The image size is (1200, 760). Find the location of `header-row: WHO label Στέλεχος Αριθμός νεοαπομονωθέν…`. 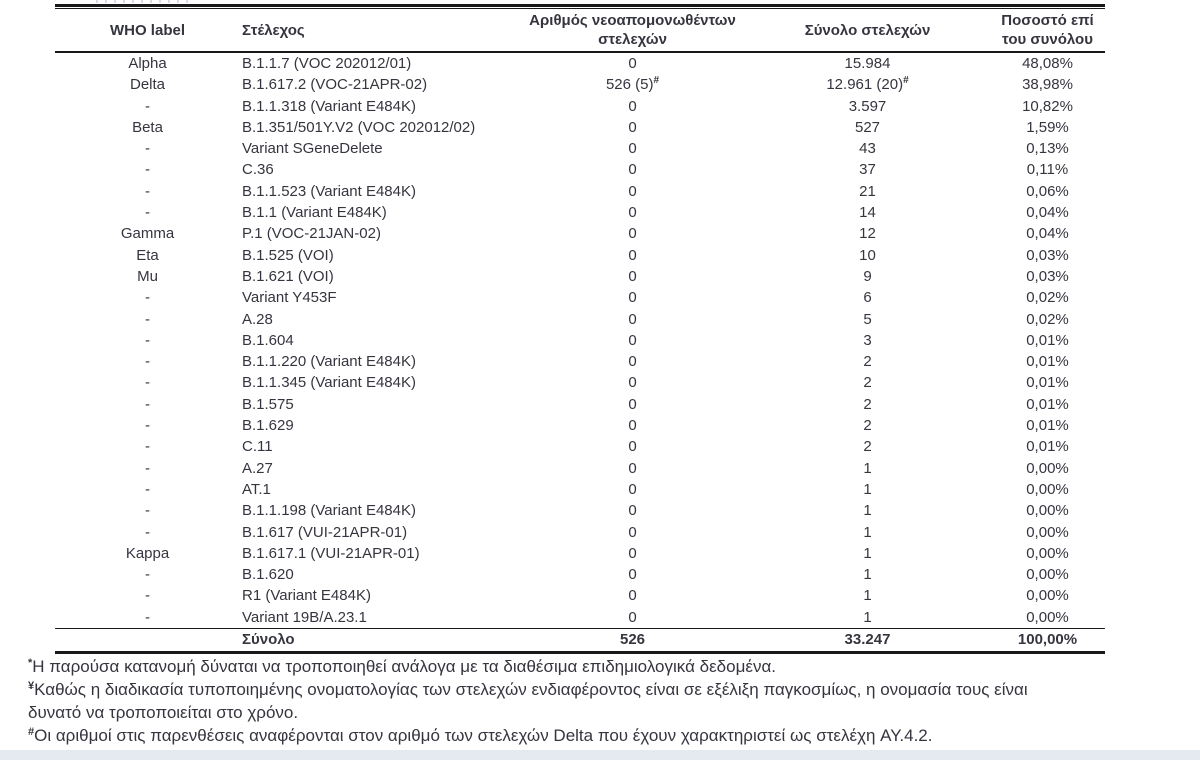

header-row: WHO label Στέλεχος Αριθμός νεοαπομονωθέν… is located at coordinates (580, 31).